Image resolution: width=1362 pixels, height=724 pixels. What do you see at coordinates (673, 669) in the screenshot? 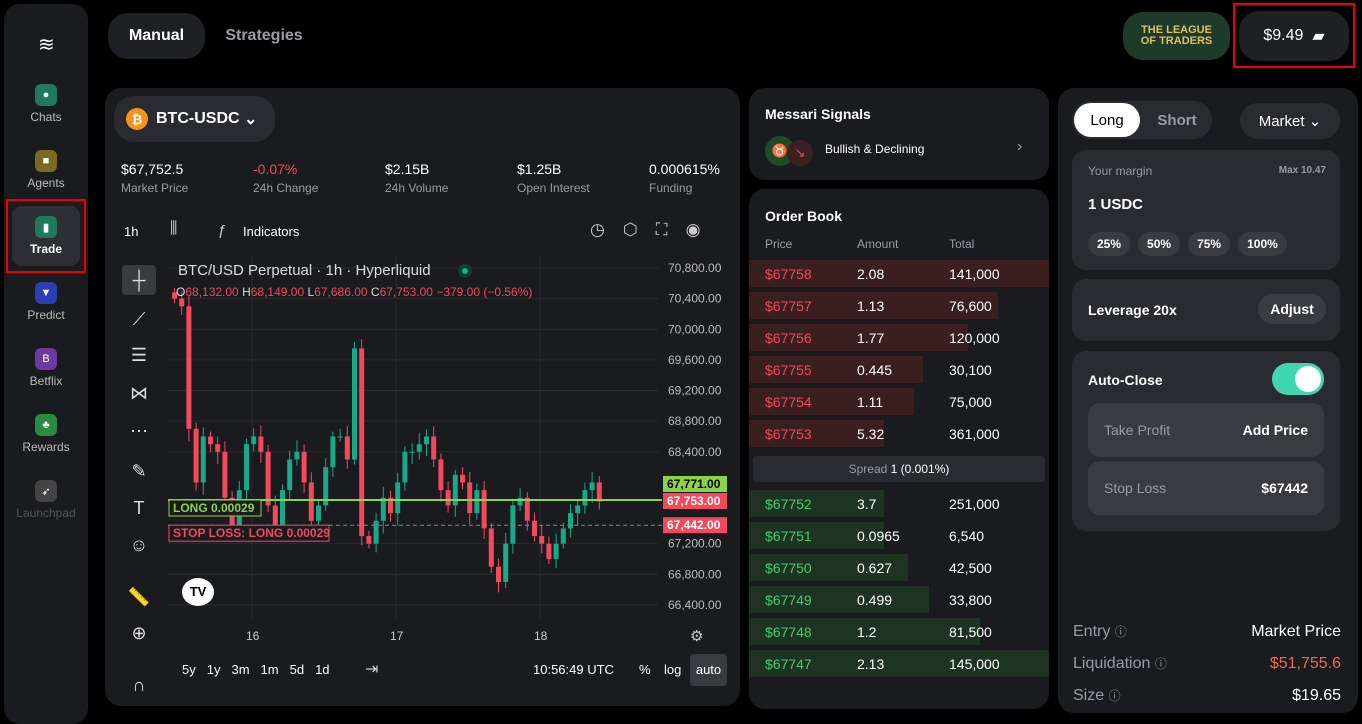
I see `log-toggle: log` at bounding box center [673, 669].